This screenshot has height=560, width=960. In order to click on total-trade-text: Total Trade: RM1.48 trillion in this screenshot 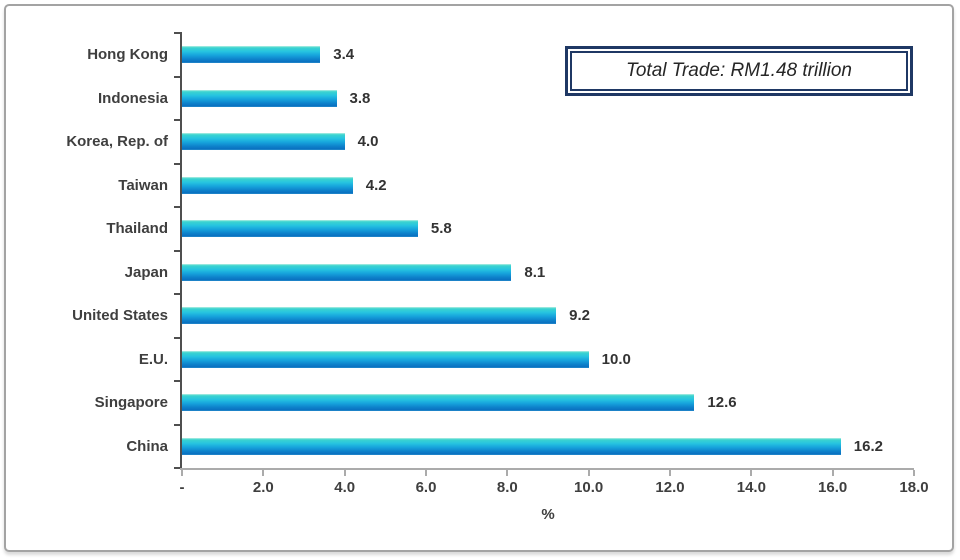, I will do `click(739, 70)`.